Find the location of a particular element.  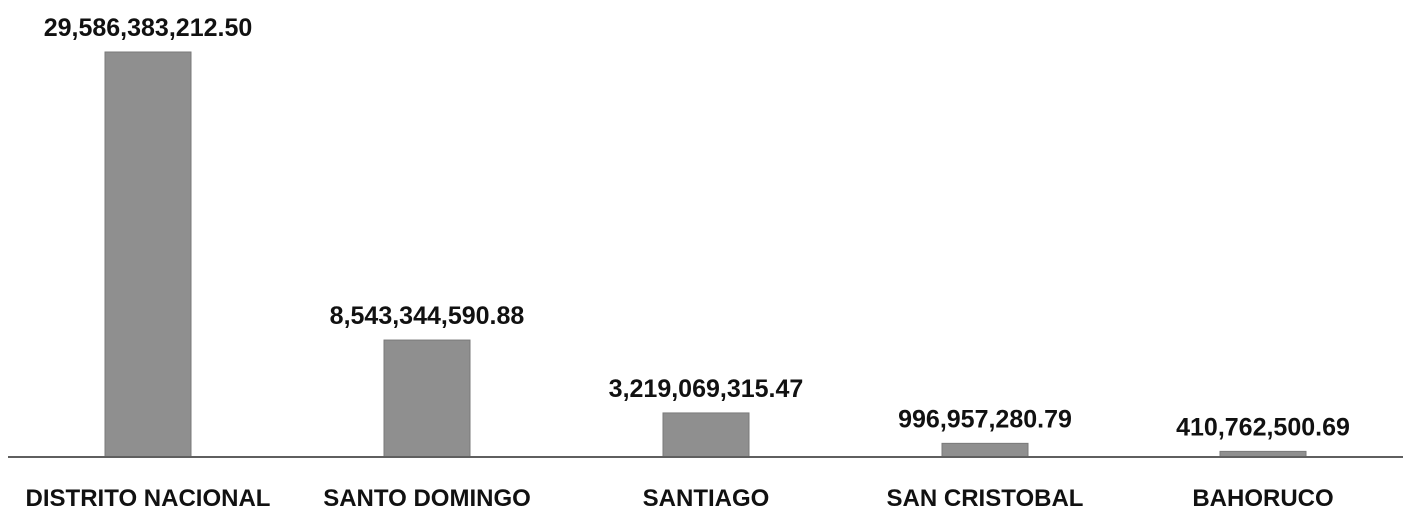

data-label-3: 996,957,280.79 is located at coordinates (985, 419).